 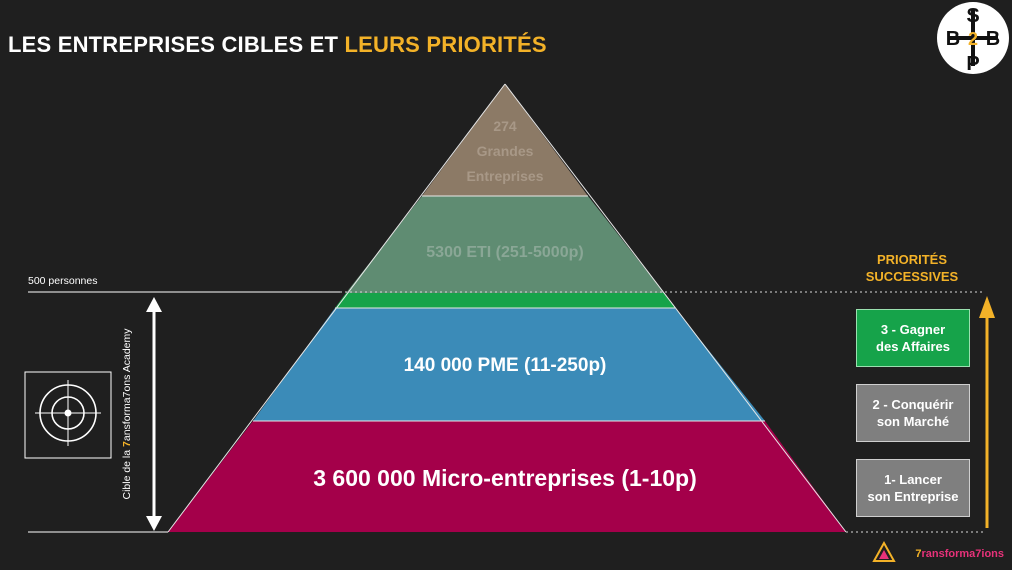 I want to click on priorities-arrow, so click(x=987, y=412).